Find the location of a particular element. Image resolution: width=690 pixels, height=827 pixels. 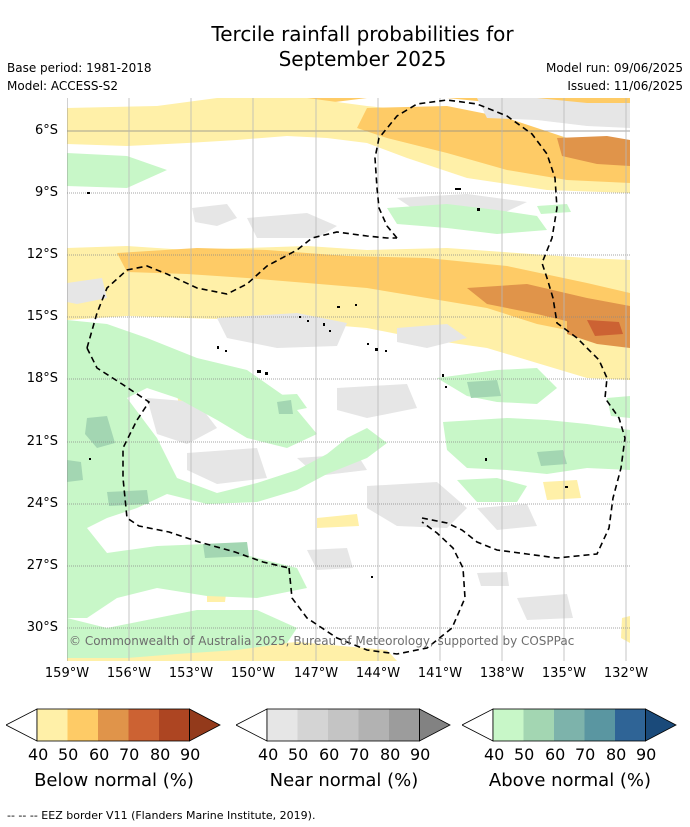

lon-label-141w: 141°W is located at coordinates (440, 673).